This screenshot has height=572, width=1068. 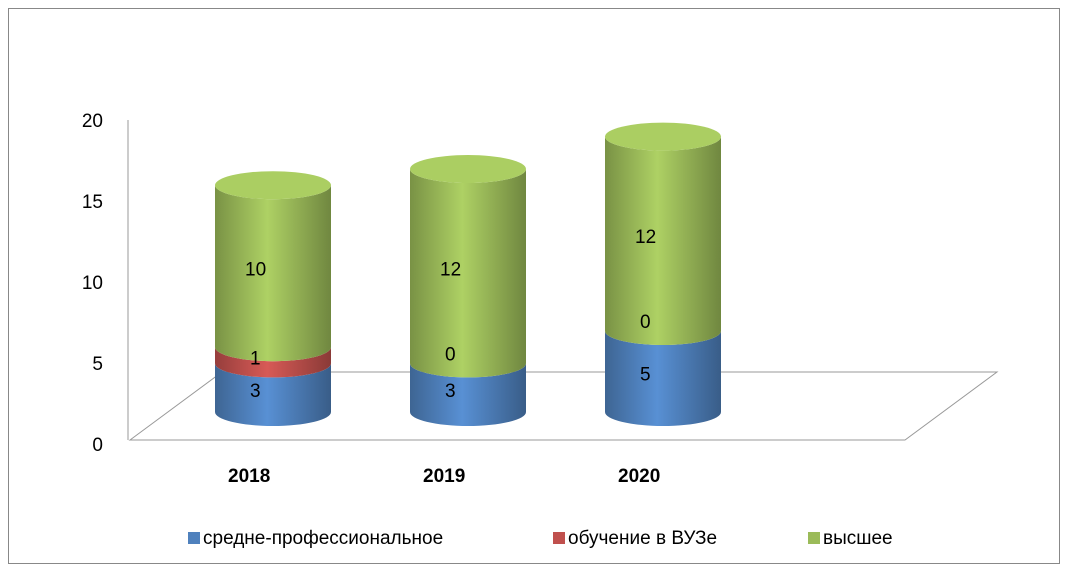 I want to click on y-tick-label: 10, so click(x=92, y=283).